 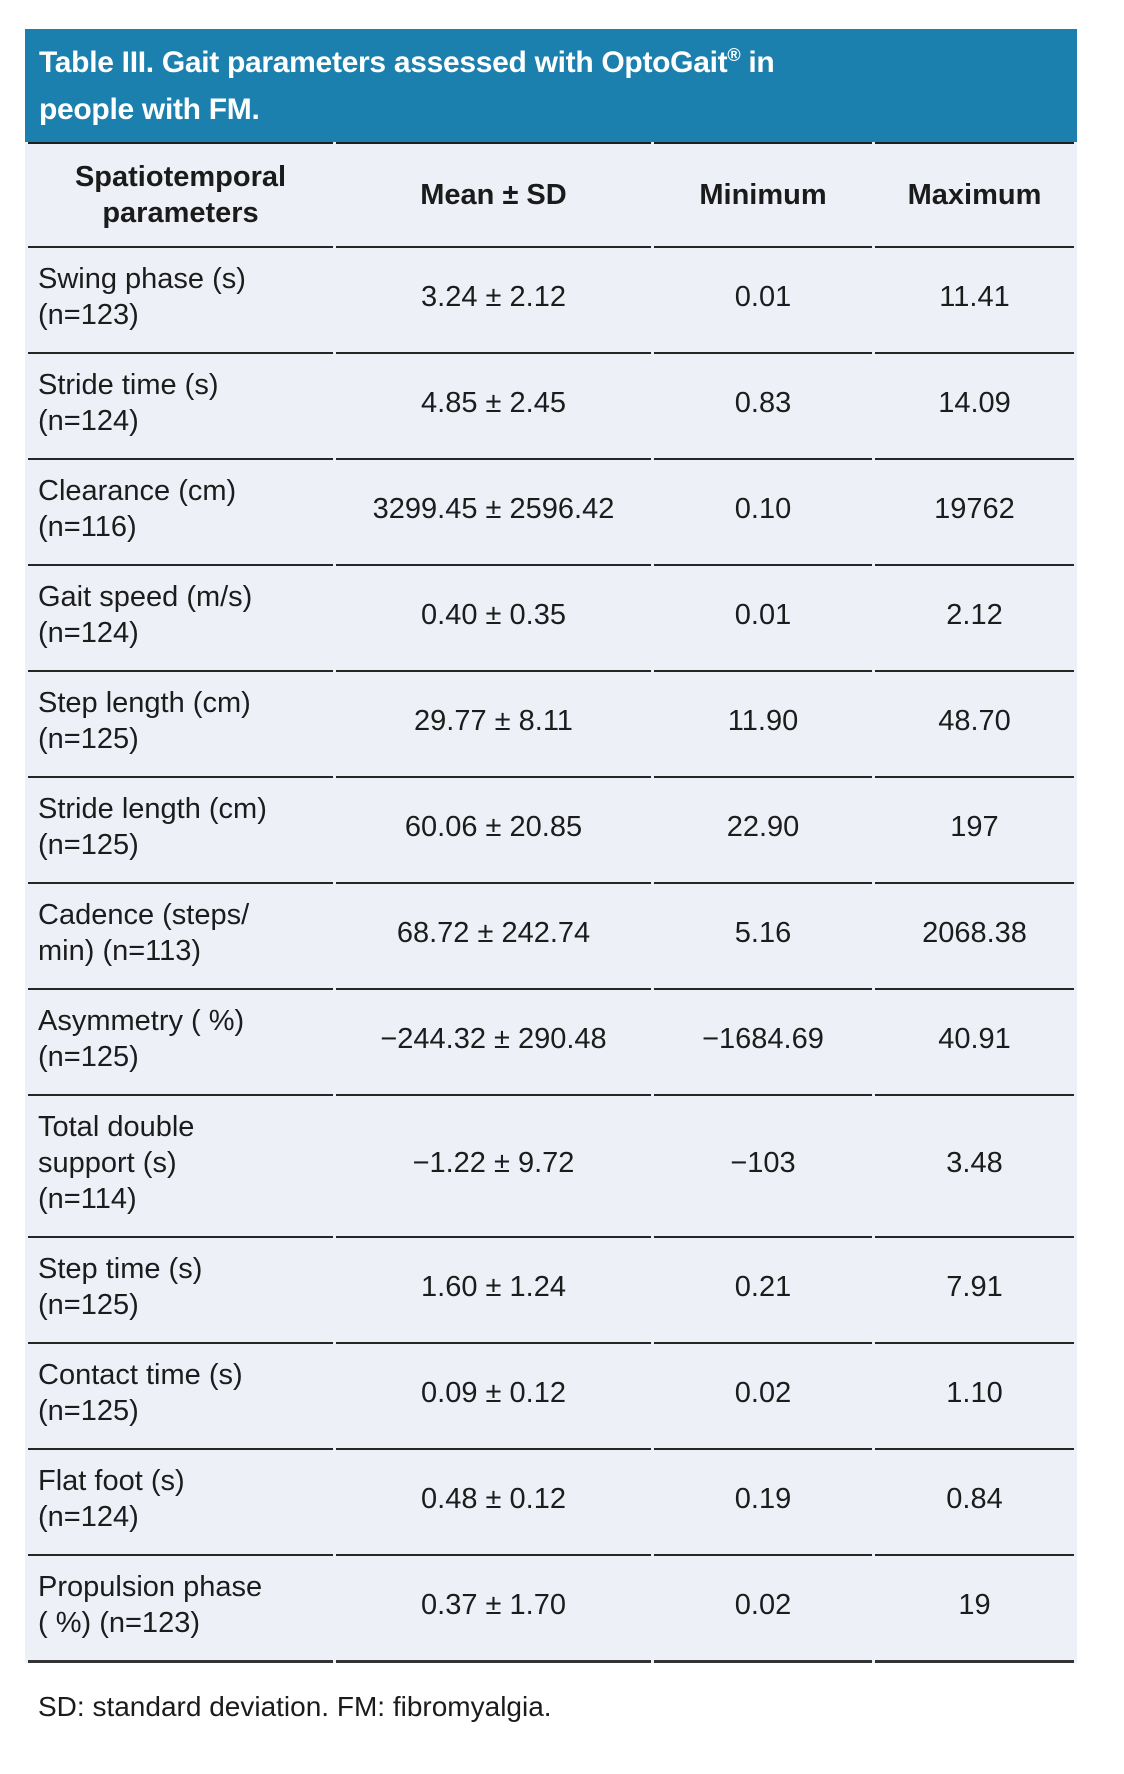 What do you see at coordinates (493, 1291) in the screenshot?
I see `mean-sd-cell: 1.60 ± 1.24` at bounding box center [493, 1291].